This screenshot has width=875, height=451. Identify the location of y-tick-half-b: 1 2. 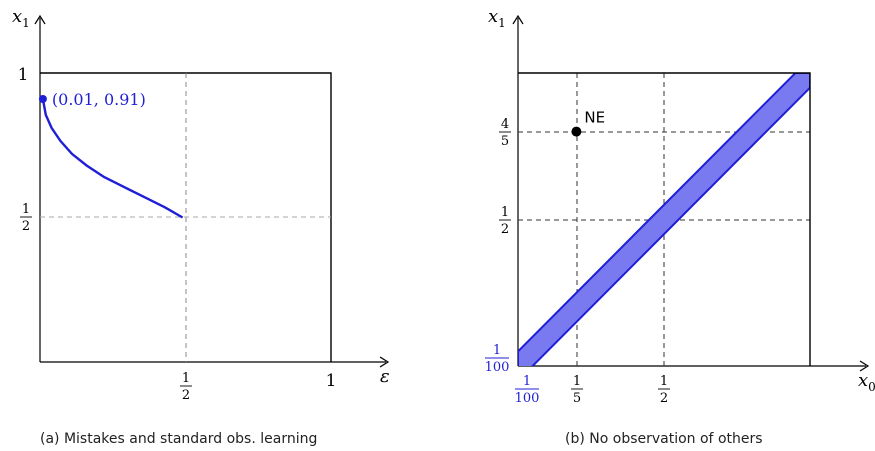
(505, 221).